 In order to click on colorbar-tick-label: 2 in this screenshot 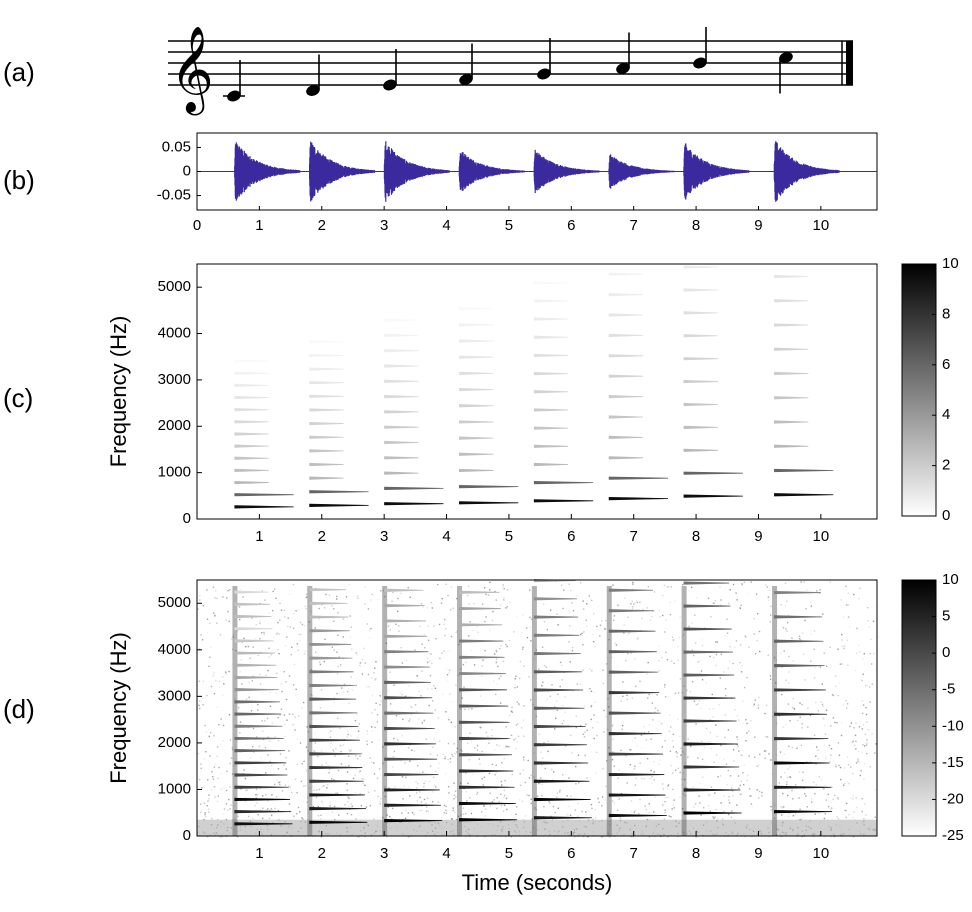, I will do `click(946, 465)`.